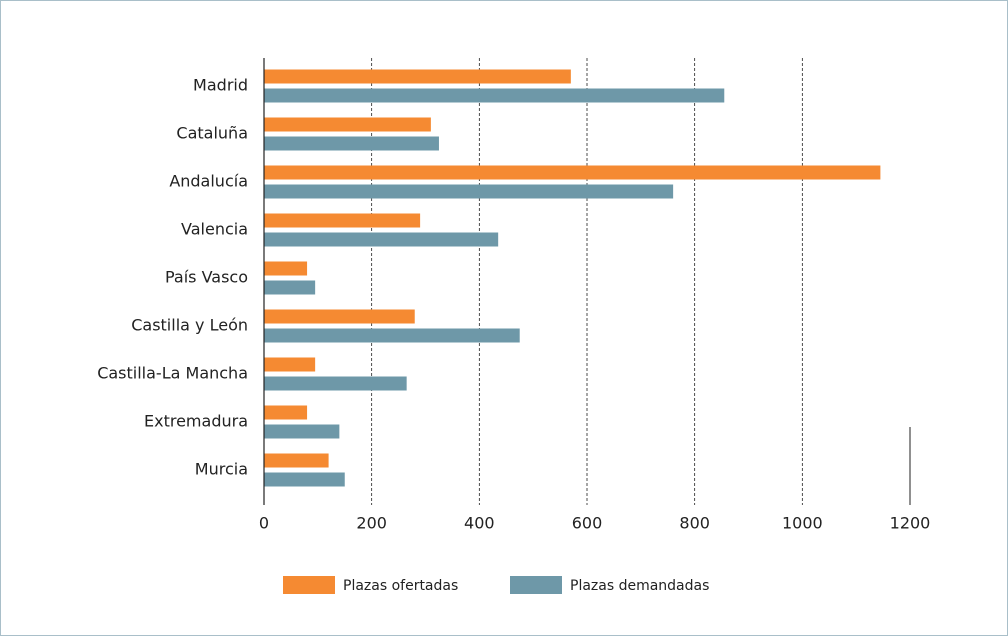 The height and width of the screenshot is (636, 1008). Describe the element at coordinates (910, 523) in the screenshot. I see `x-tick-label: 1200` at that location.